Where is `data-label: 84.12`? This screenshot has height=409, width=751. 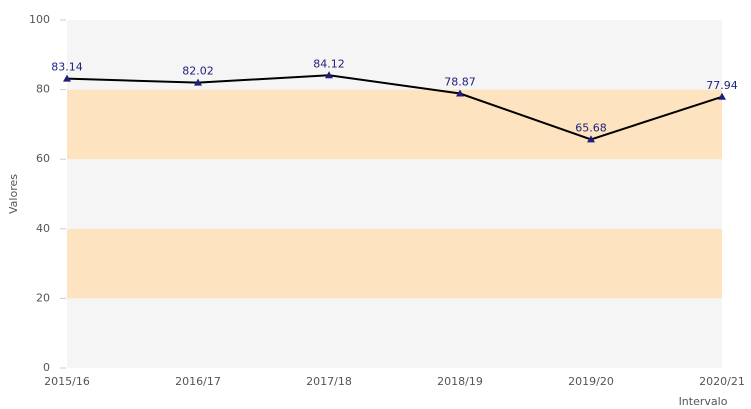
data-label: 84.12 is located at coordinates (329, 63).